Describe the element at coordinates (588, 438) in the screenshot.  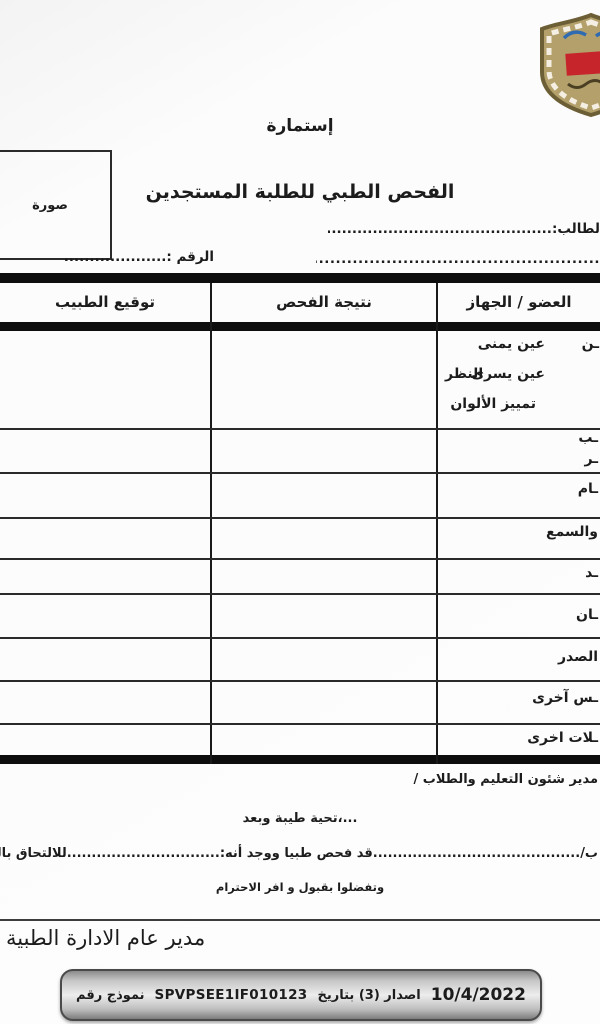
I see `organ-row2-fragment-a: ـب` at that location.